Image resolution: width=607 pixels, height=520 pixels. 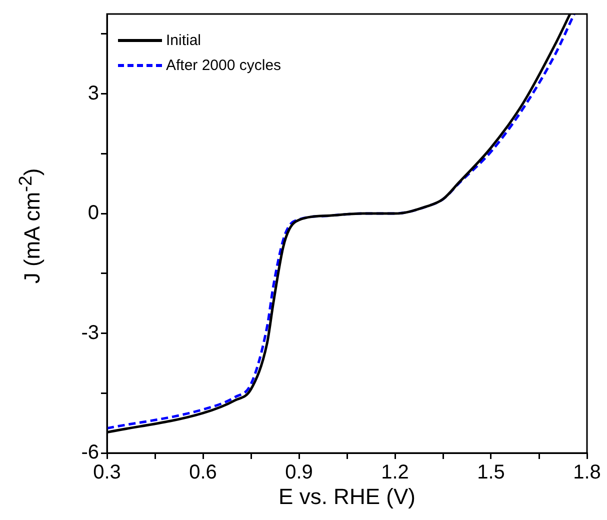 I want to click on y-tick-label: 0, so click(x=93, y=213).